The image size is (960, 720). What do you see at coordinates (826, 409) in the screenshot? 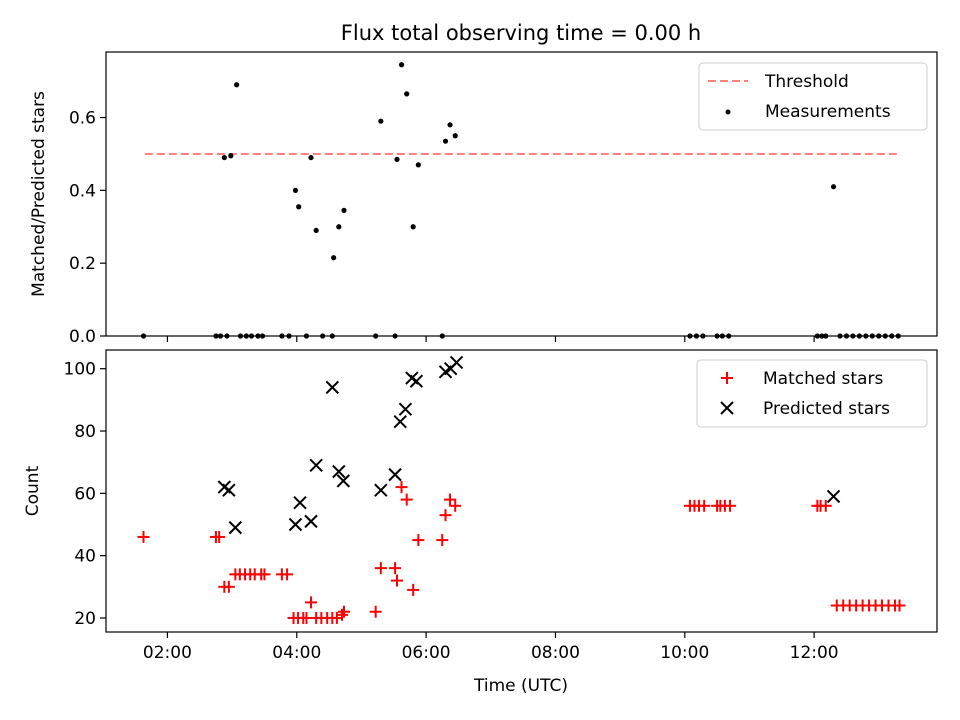
I see `legend-predicted-label: Predicted stars` at bounding box center [826, 409].